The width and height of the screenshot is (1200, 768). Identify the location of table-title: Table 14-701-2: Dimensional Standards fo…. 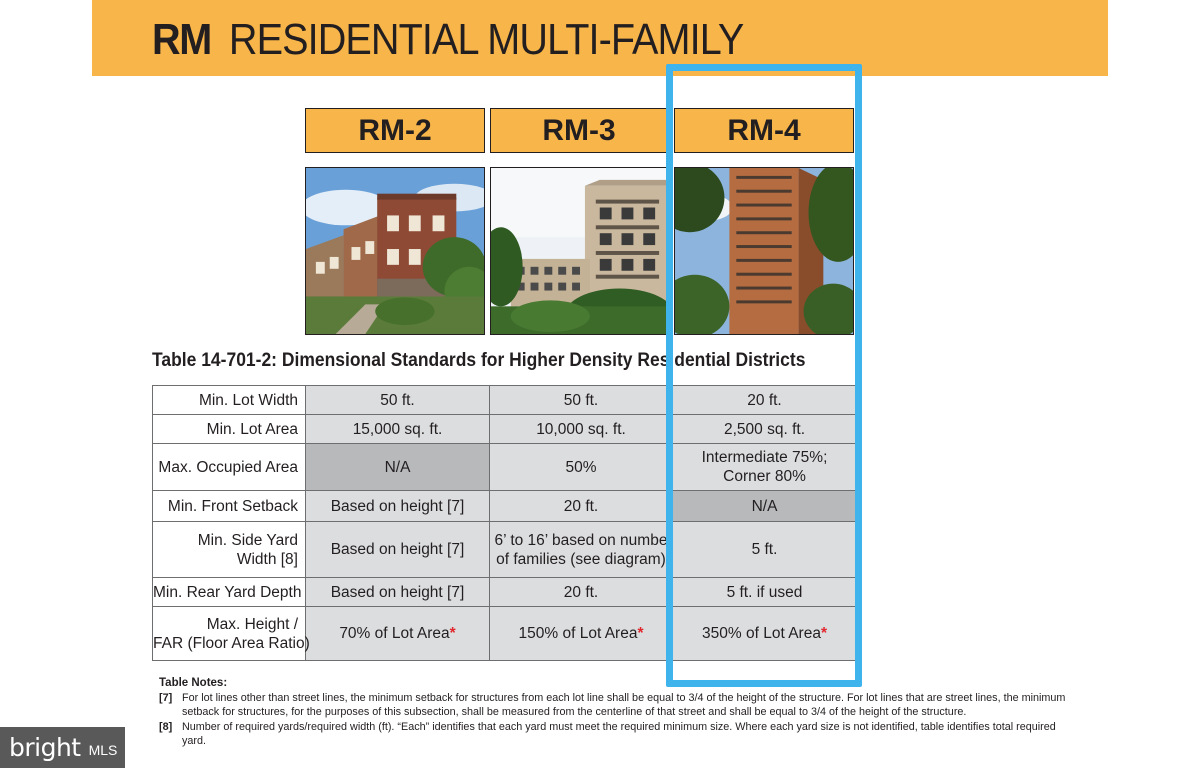
(479, 360).